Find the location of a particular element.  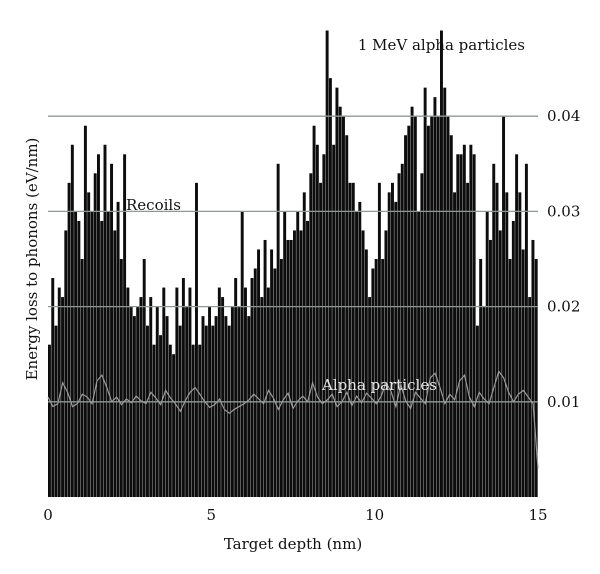

alpha-particles-line is located at coordinates (293, 419).